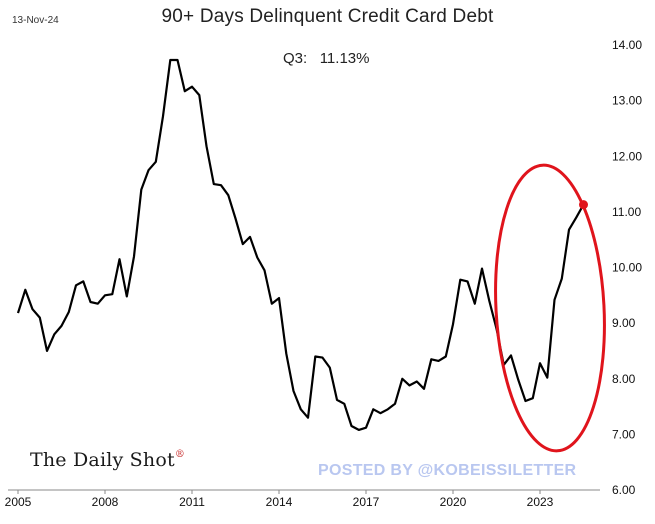 The image size is (655, 524). What do you see at coordinates (540, 502) in the screenshot?
I see `x-tick-label: 2023` at bounding box center [540, 502].